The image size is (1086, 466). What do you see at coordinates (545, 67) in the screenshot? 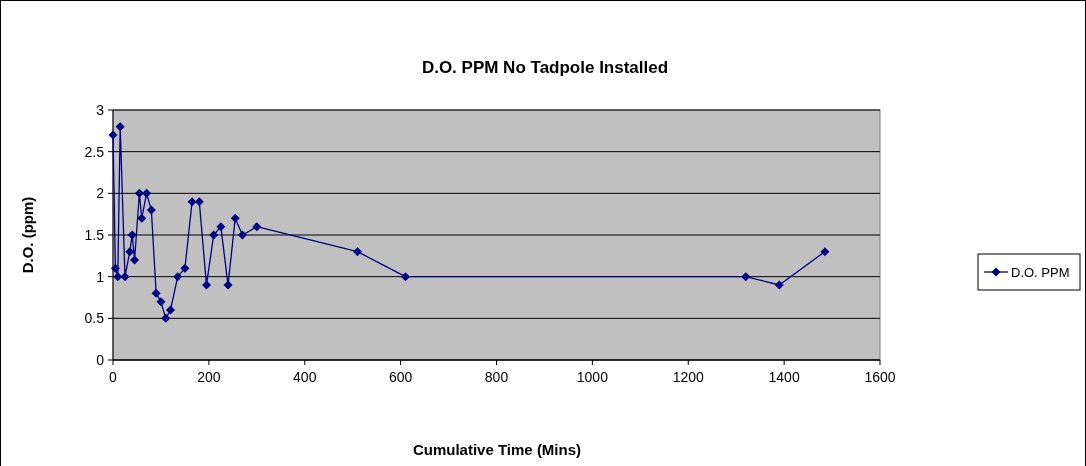
I see `chart-title: D.O. PPM No Tadpole Installed` at bounding box center [545, 67].